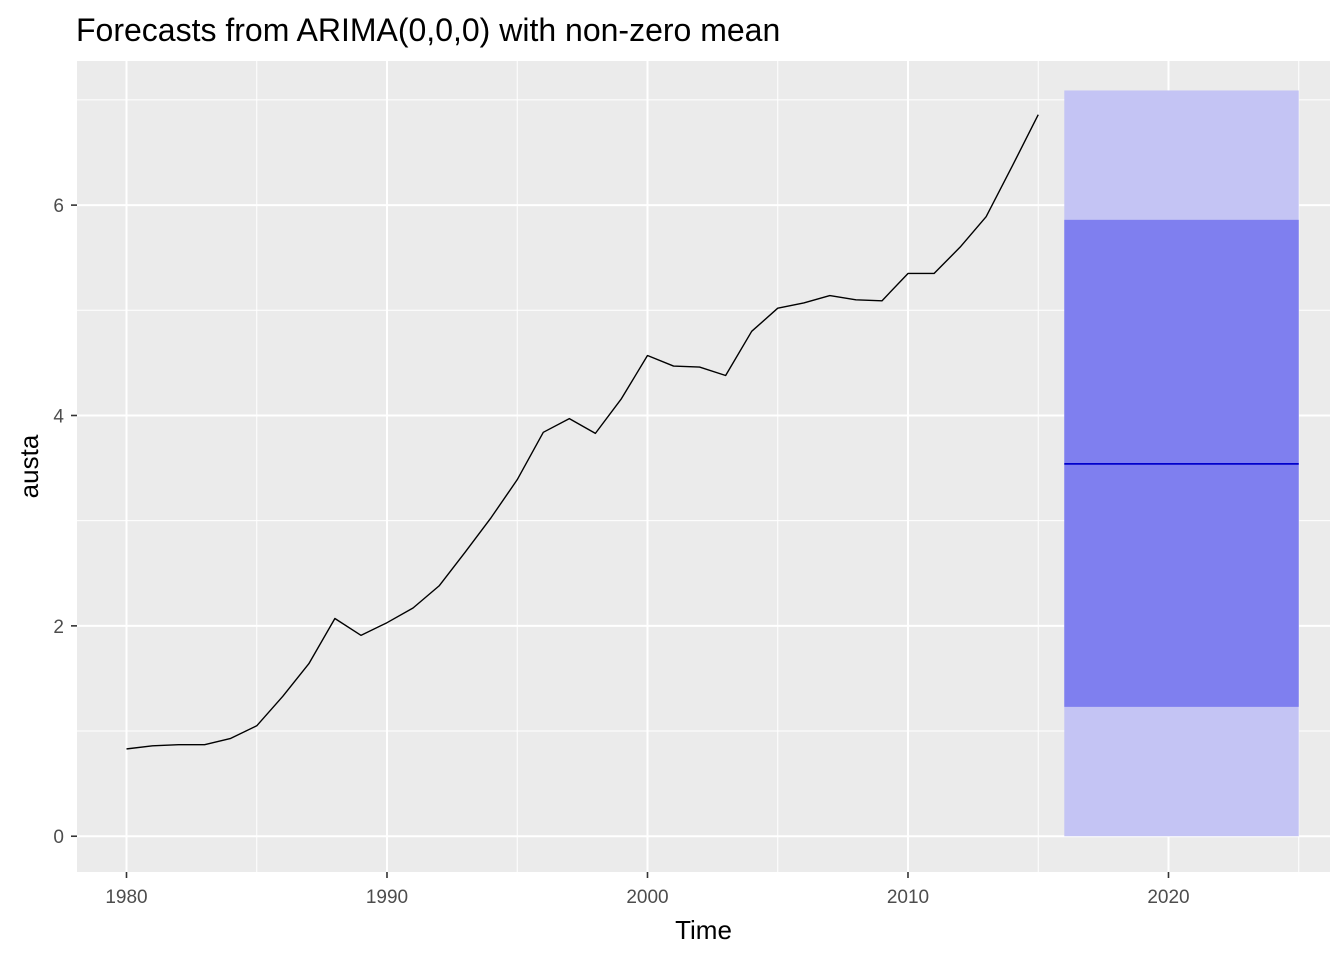 This screenshot has width=1344, height=960. Describe the element at coordinates (1168, 897) in the screenshot. I see `x-tick-label: 2020` at that location.